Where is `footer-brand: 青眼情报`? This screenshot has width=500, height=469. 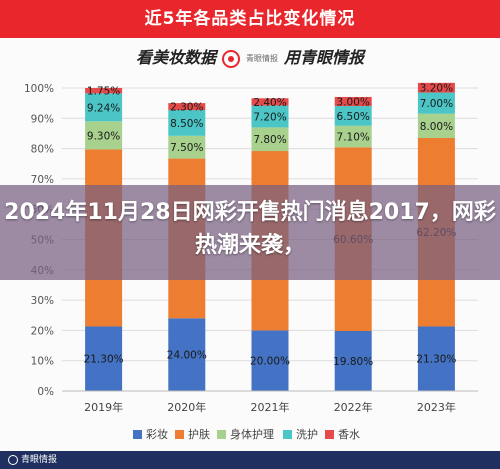
footer-brand: 青眼情报 is located at coordinates (39, 460).